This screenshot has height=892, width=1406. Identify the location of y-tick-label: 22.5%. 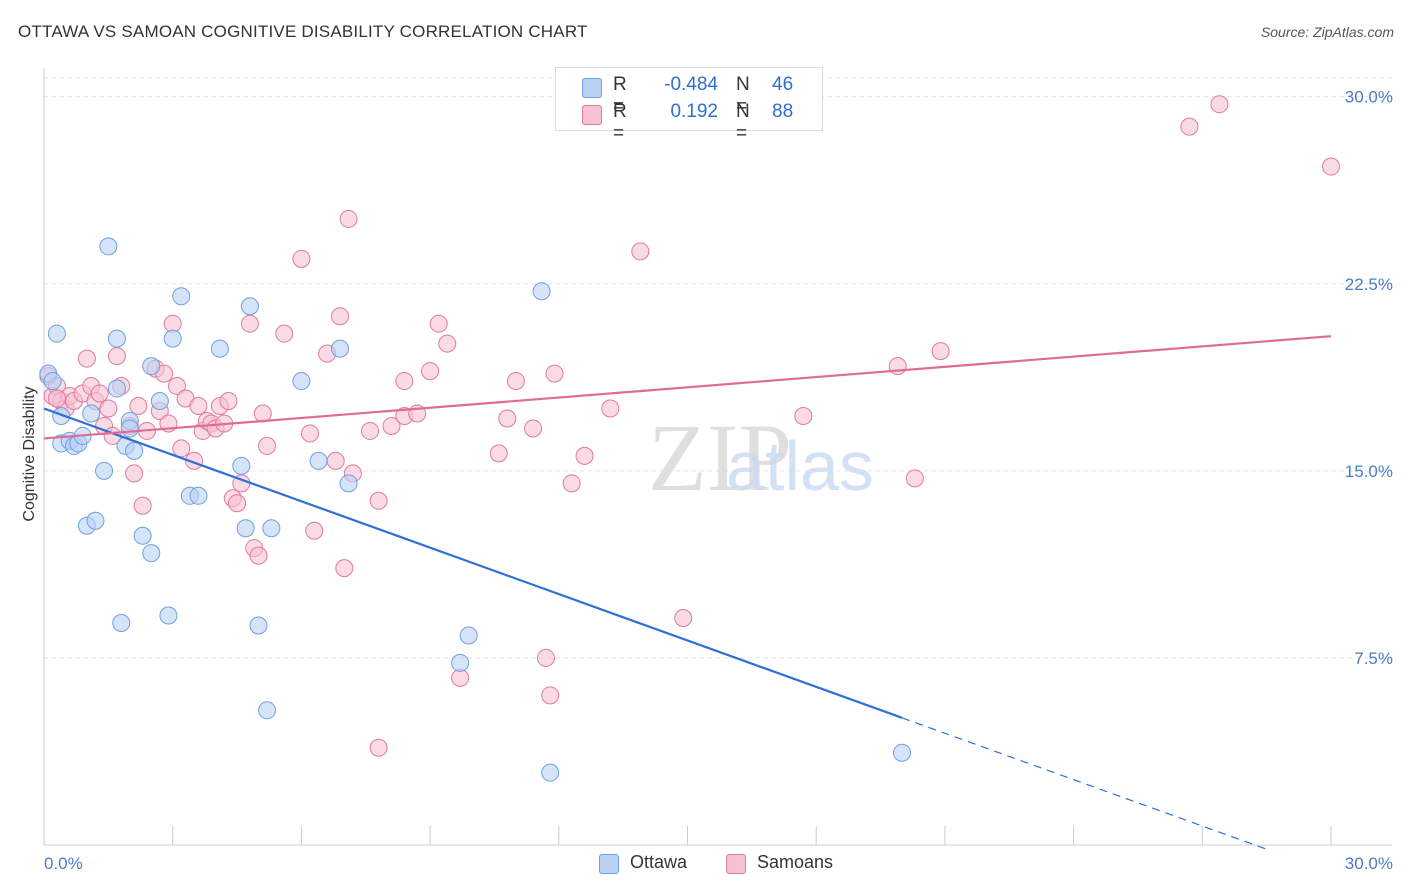
(1369, 284).